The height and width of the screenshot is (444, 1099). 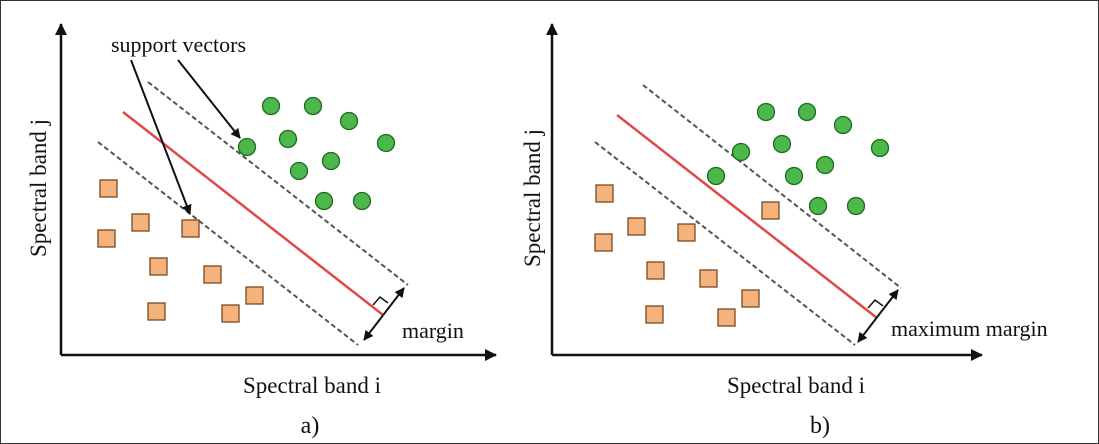 I want to click on margin-label: maximum margin, so click(x=969, y=328).